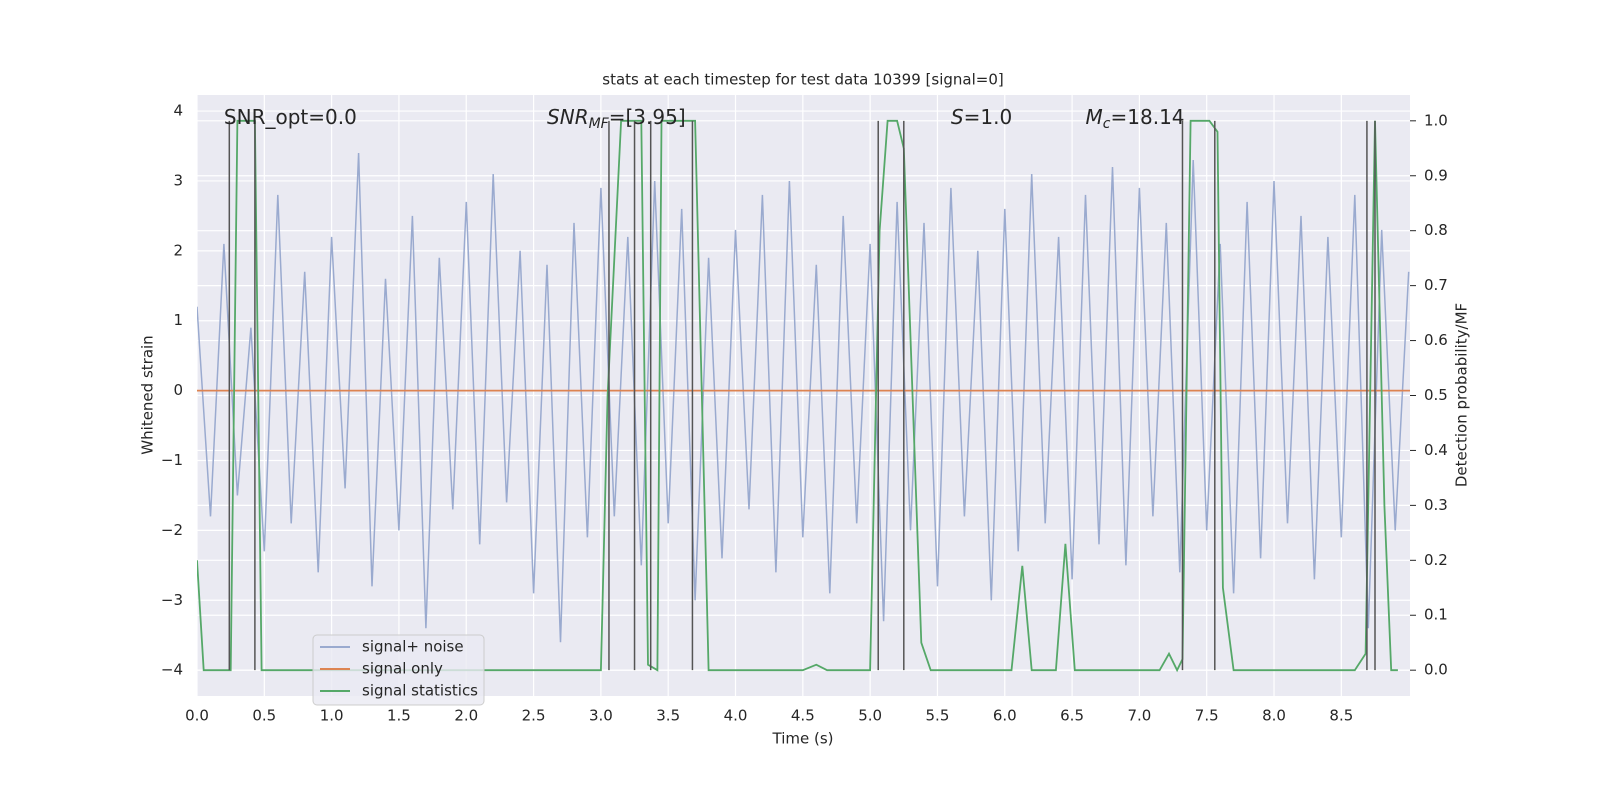 Image resolution: width=1600 pixels, height=800 pixels. Describe the element at coordinates (332, 716) in the screenshot. I see `x-tick-label: 1.0` at that location.